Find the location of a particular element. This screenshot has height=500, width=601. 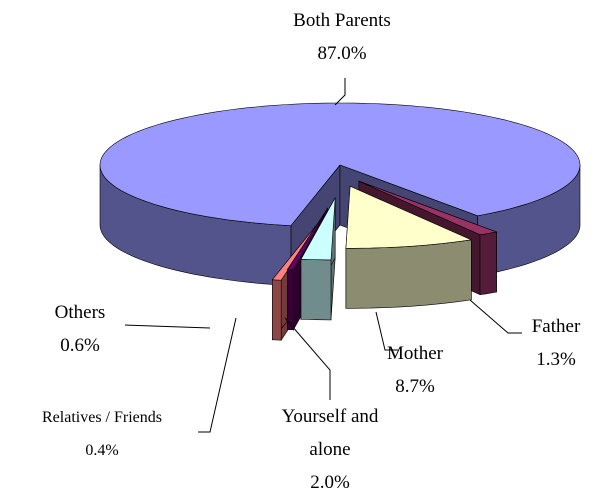

slice-label: Relatives / Friends 0.4% is located at coordinates (102, 434).